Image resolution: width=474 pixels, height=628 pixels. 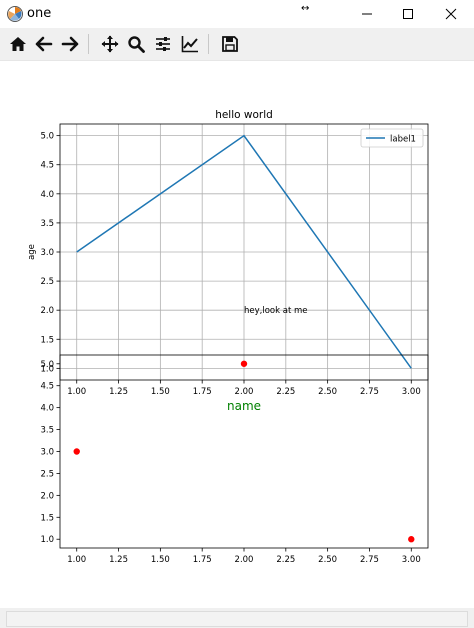 I want to click on arrow-left-icon, so click(x=44, y=44).